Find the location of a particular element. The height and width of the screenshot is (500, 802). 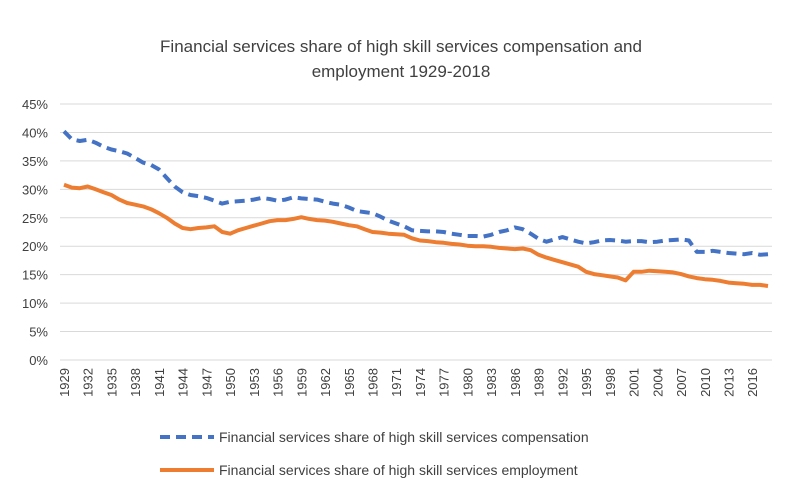

x-tick-label: 1971 is located at coordinates (396, 382).